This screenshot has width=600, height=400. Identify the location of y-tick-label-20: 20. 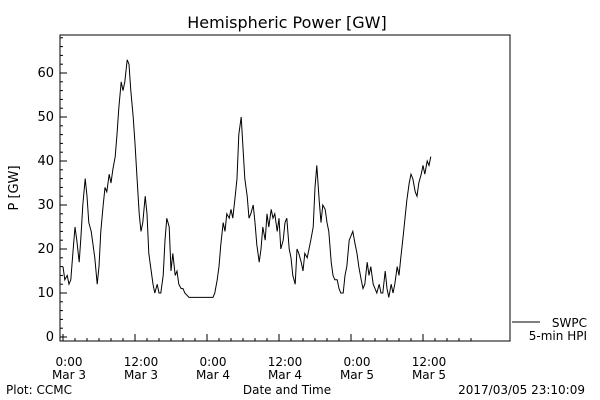
(45, 249).